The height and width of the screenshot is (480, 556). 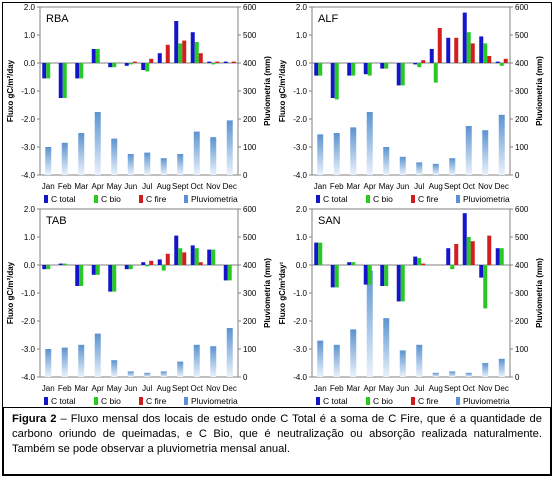 What do you see at coordinates (250, 91) in the screenshot?
I see `y2-tick-label: 300` at bounding box center [250, 91].